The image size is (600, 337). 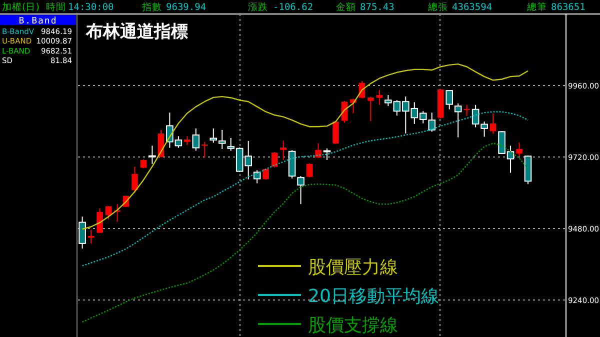 I want to click on text: 總張, so click(x=437, y=7).